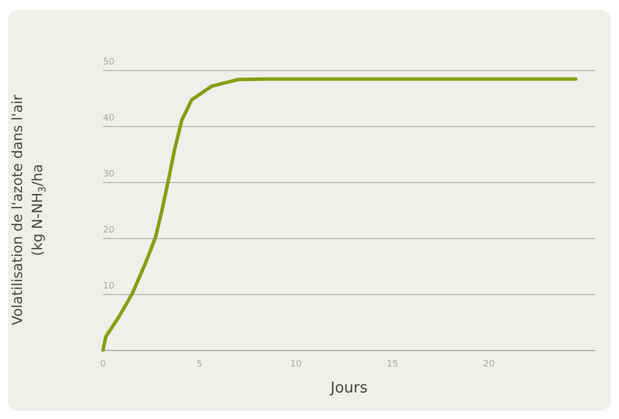 Image resolution: width=619 pixels, height=419 pixels. What do you see at coordinates (348, 387) in the screenshot?
I see `x-axis-title: Jours` at bounding box center [348, 387].